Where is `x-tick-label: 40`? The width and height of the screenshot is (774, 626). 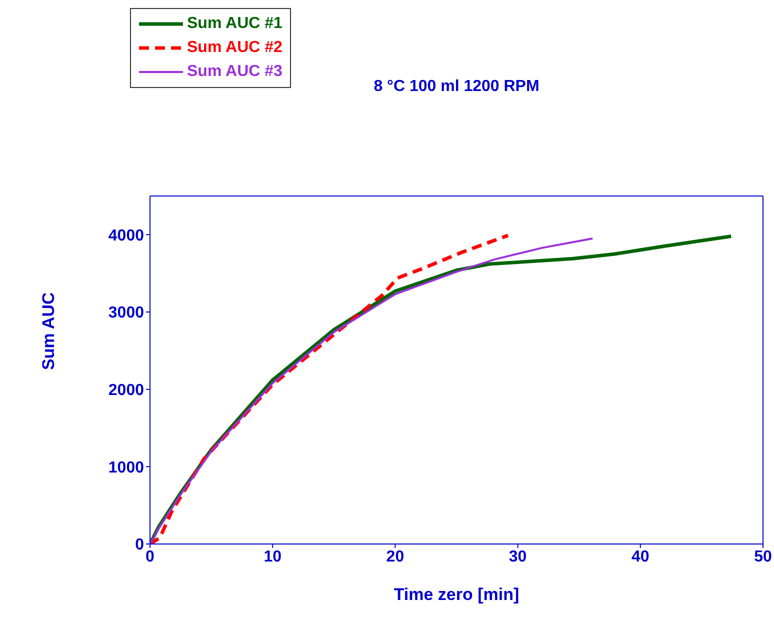
x-tick-label: 40 is located at coordinates (641, 557).